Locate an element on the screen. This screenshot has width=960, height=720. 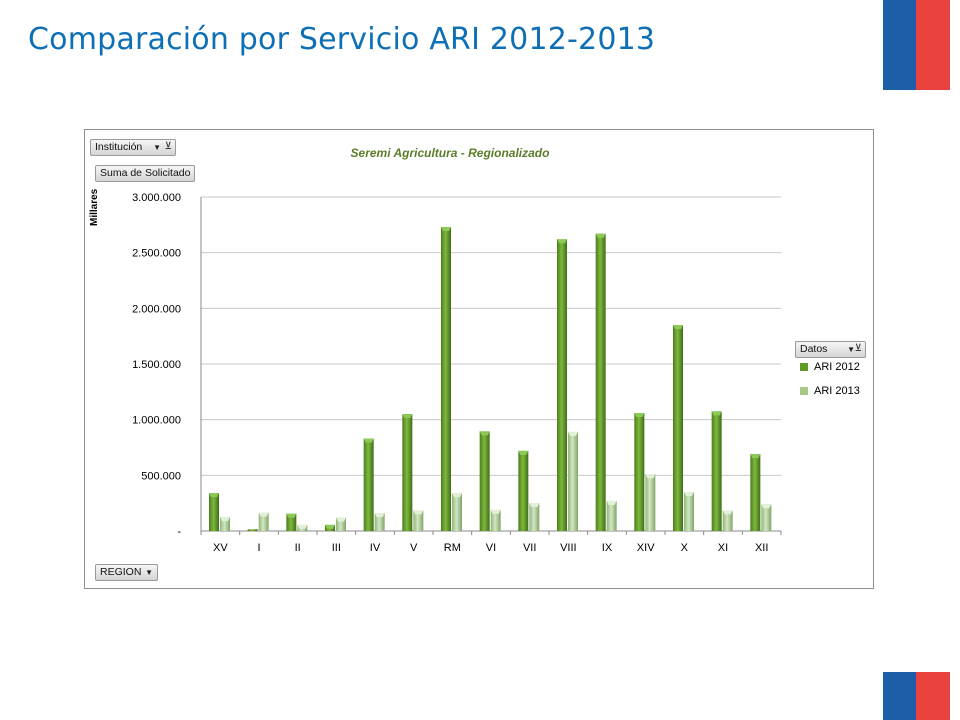
chart-legend: ARI 2012 ARI 2013 is located at coordinates (829, 384).